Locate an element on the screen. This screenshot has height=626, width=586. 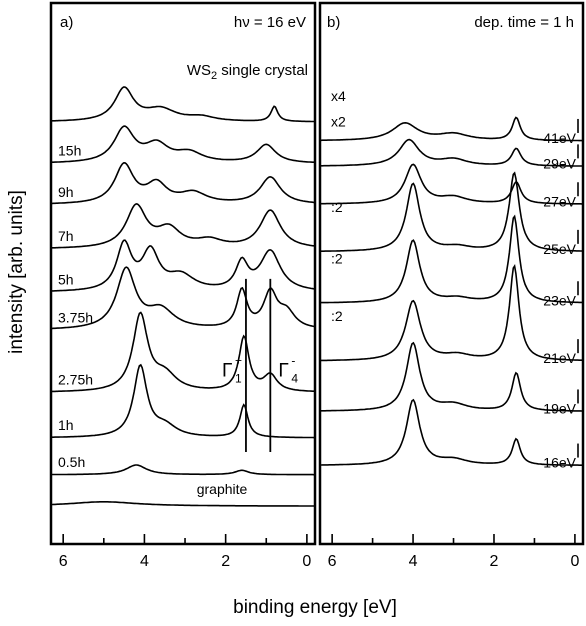
series-label: 9h is located at coordinates (66, 192).